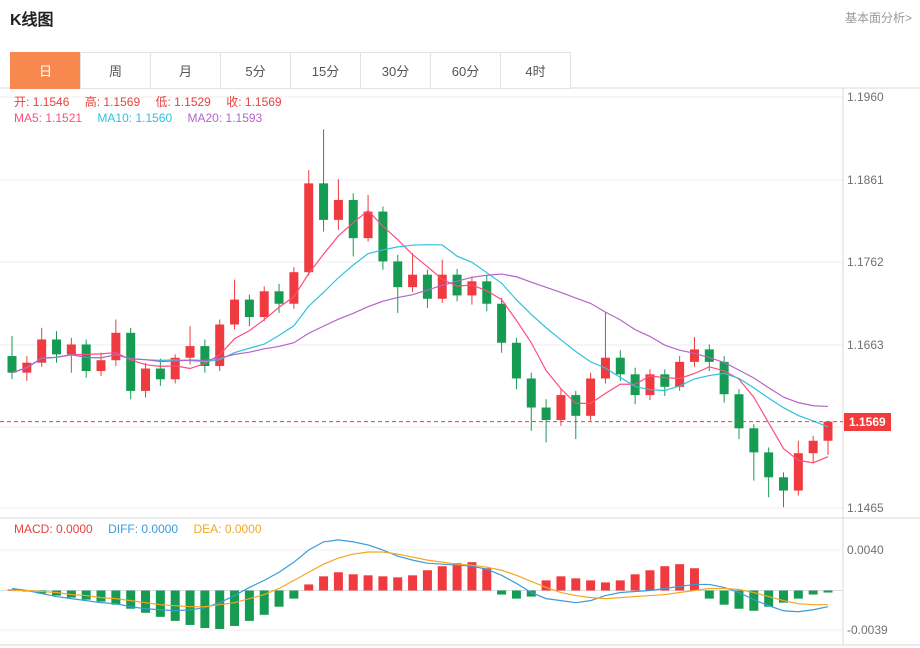 This screenshot has width=920, height=648. What do you see at coordinates (255, 70) in the screenshot?
I see `tab-5min: 5分` at bounding box center [255, 70].